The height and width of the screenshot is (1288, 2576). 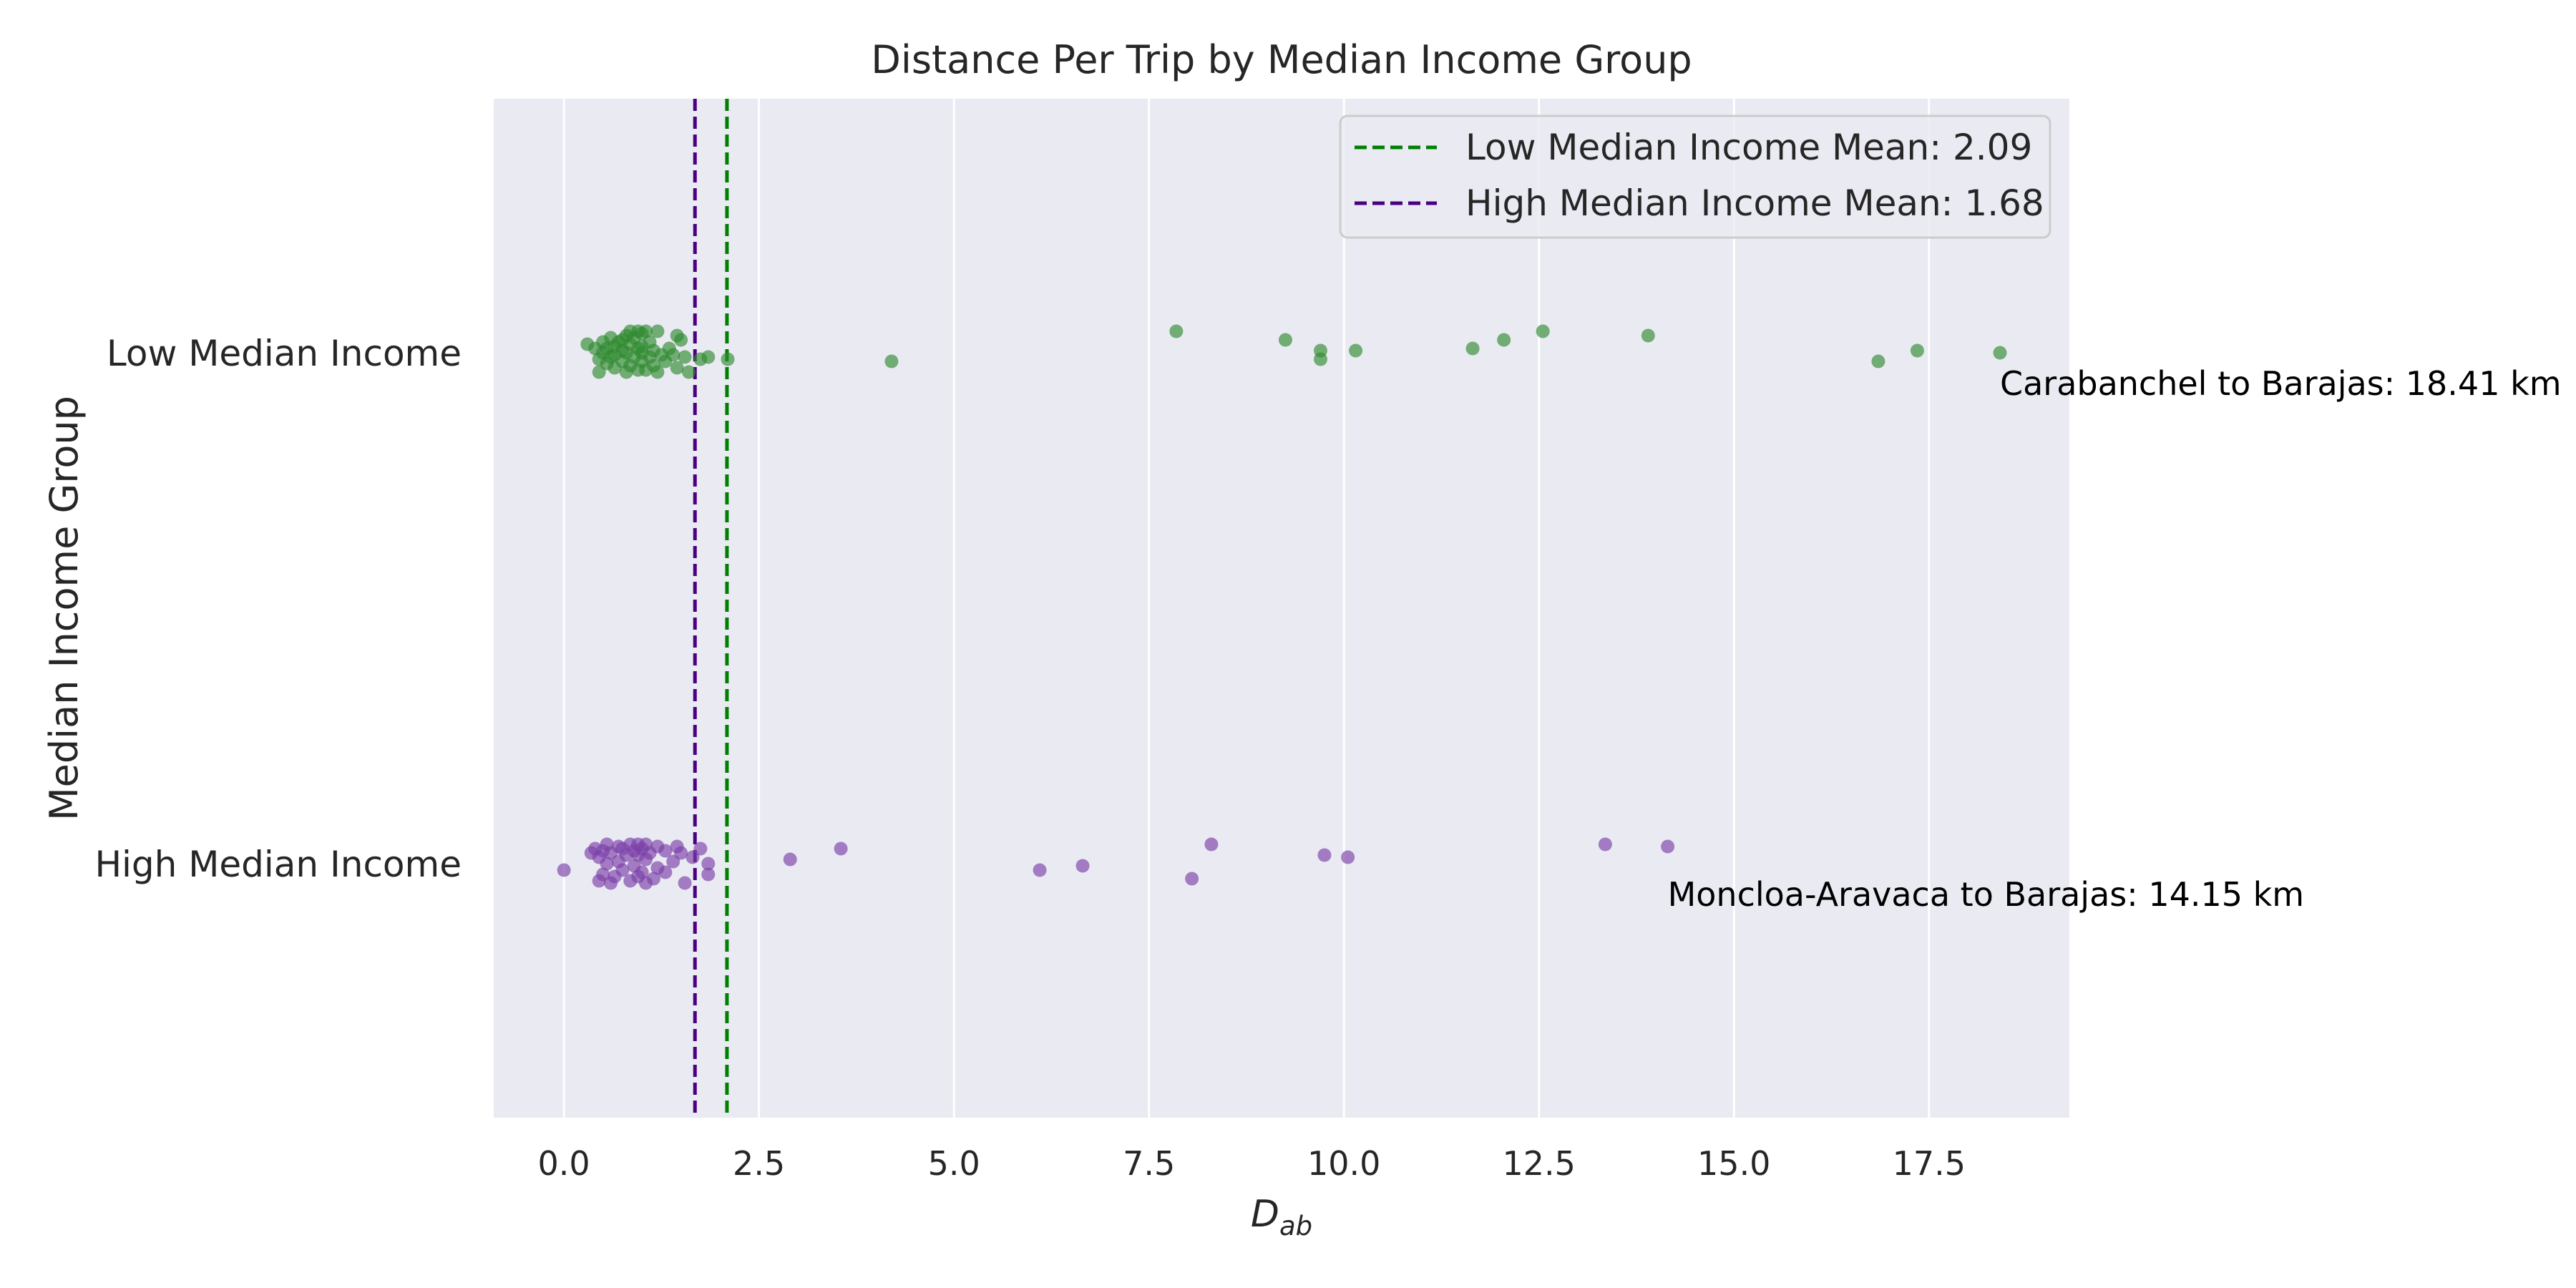 What do you see at coordinates (284, 353) in the screenshot?
I see `y-tick-label: Low Median Income` at bounding box center [284, 353].